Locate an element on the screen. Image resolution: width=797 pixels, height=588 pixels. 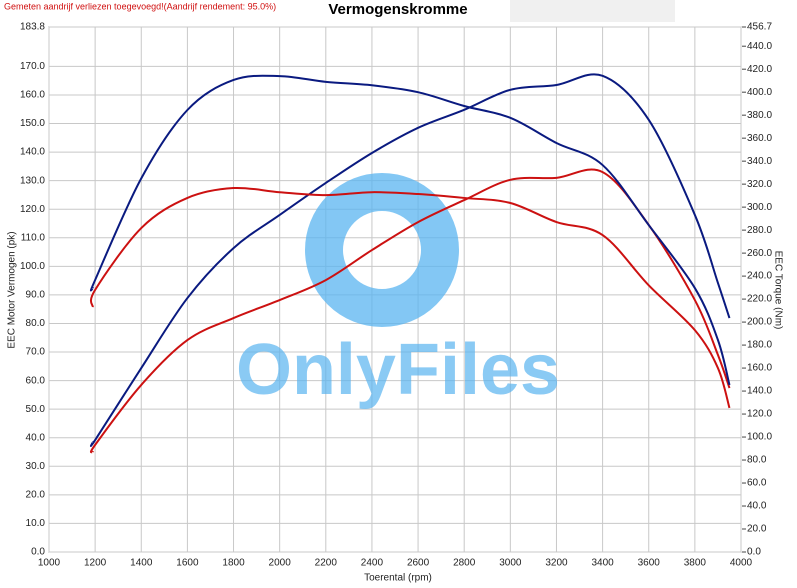
y-tick-label: 30.0 is located at coordinates (36, 466).